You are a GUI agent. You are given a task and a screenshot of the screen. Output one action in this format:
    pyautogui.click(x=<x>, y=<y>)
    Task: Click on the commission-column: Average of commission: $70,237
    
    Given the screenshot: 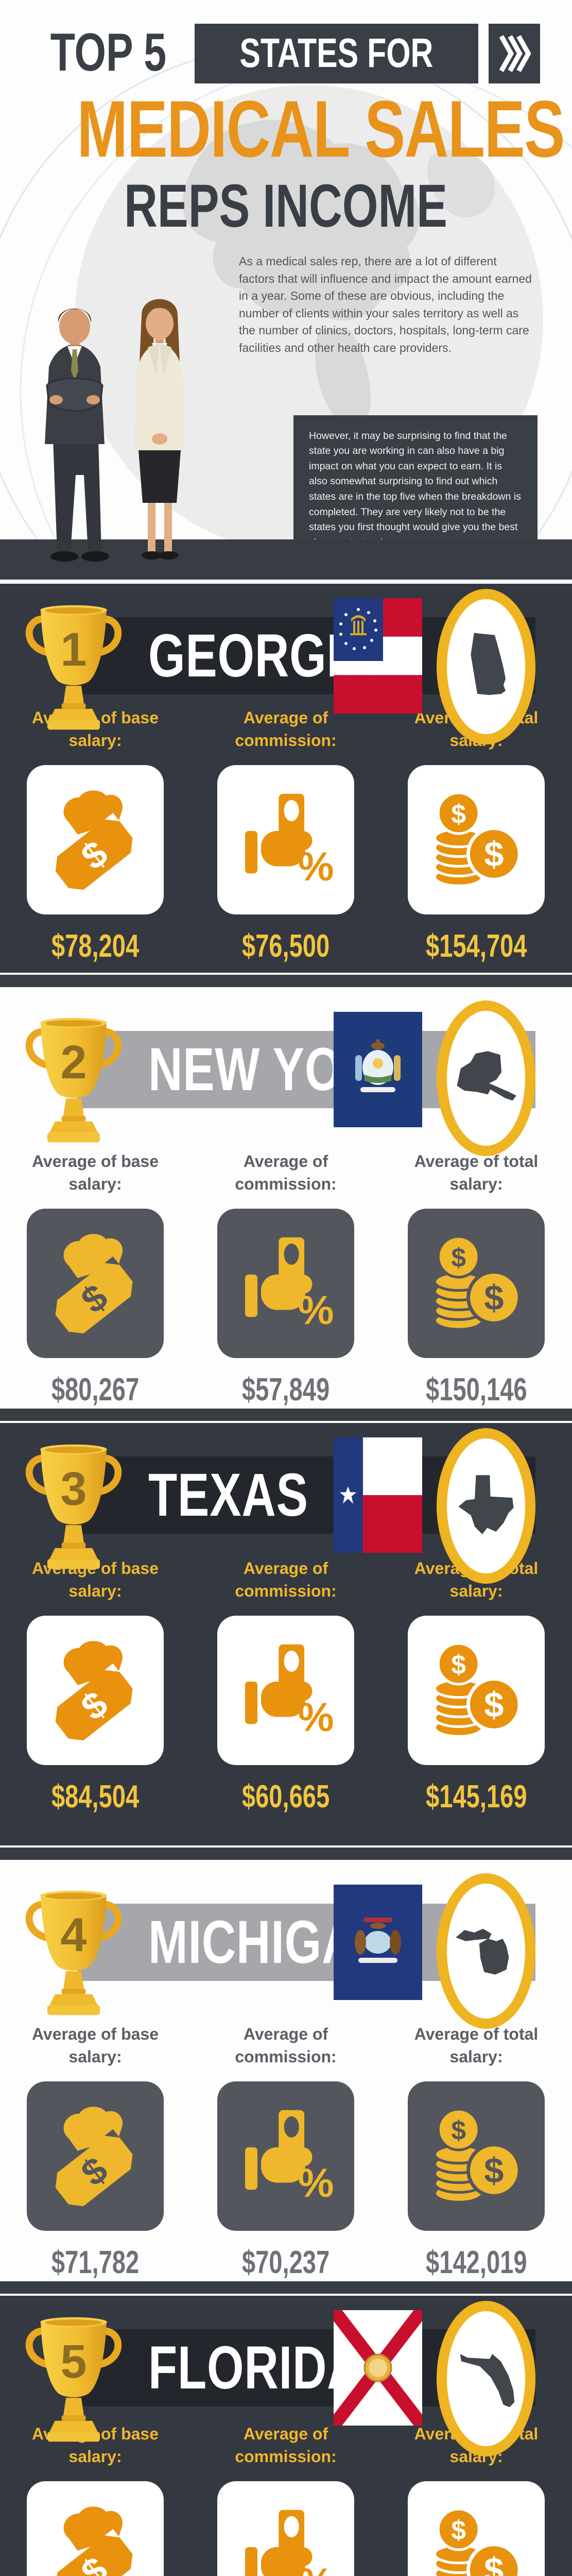 What is the action you would take?
    pyautogui.click(x=285, y=2152)
    